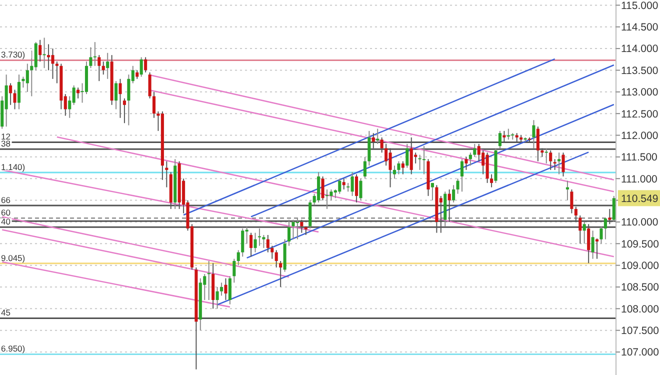 The height and width of the screenshot is (375, 660). Describe the element at coordinates (639, 114) in the screenshot. I see `y-tick-label: 112.500` at that location.